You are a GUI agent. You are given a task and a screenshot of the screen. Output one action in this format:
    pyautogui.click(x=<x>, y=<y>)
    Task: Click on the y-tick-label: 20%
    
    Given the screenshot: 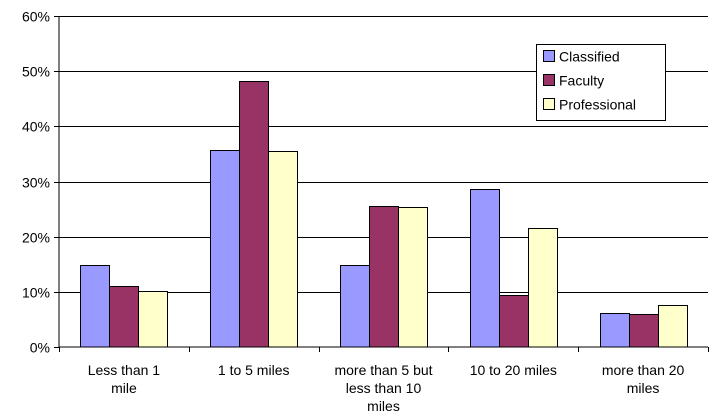 What is the action you would take?
    pyautogui.click(x=36, y=238)
    